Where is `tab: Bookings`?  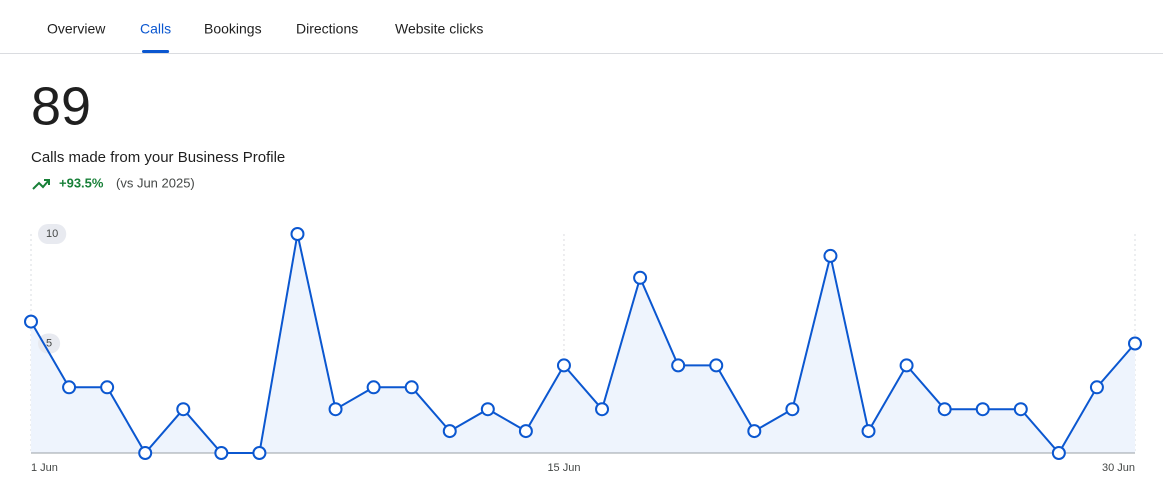 tab: Bookings is located at coordinates (233, 29).